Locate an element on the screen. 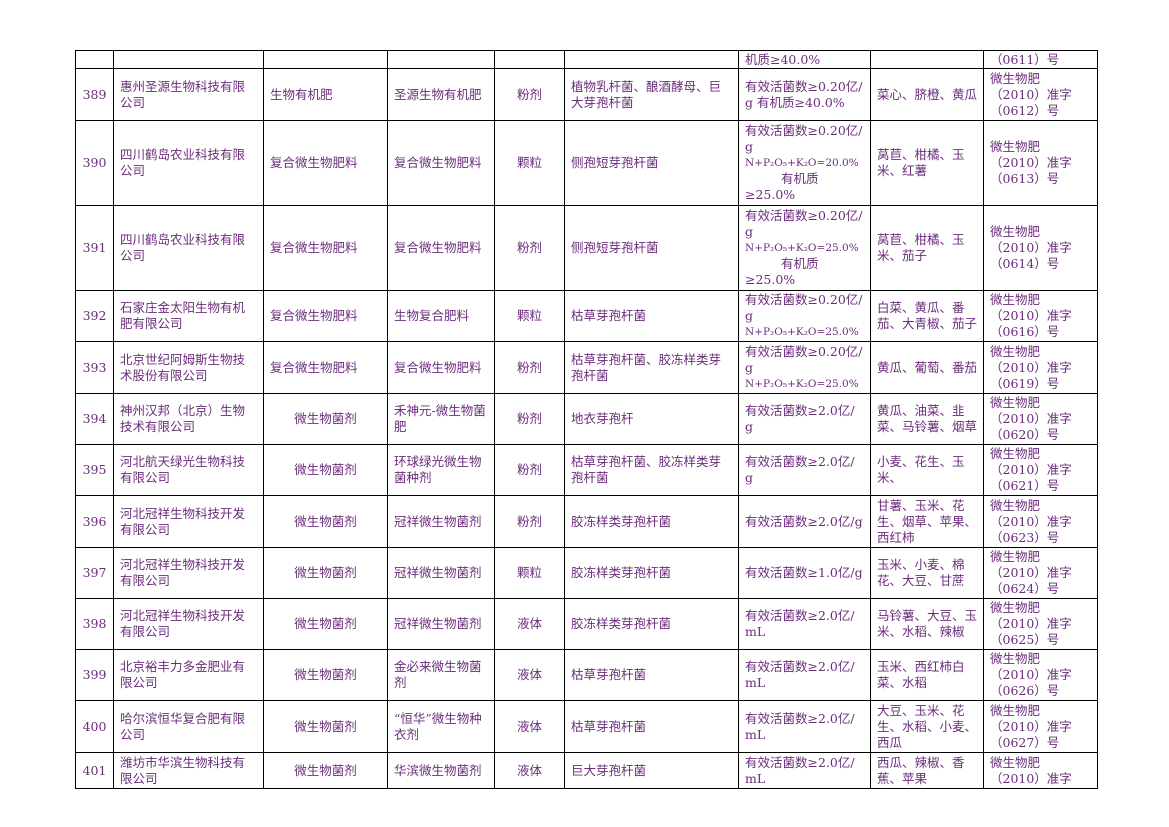 This screenshot has height=827, width=1169. cell-company is located at coordinates (188, 59).